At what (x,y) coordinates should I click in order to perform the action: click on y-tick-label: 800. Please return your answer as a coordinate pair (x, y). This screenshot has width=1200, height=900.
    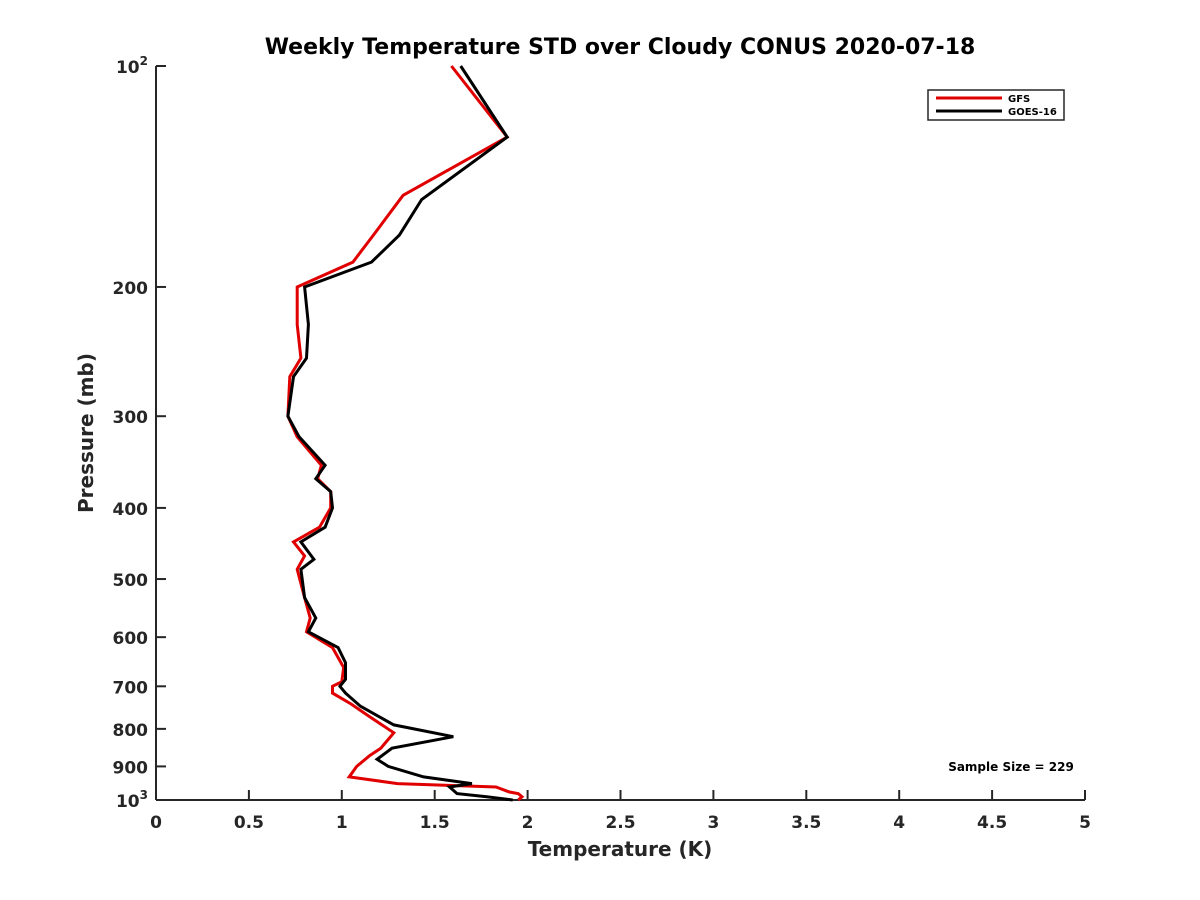
    Looking at the image, I should click on (131, 731).